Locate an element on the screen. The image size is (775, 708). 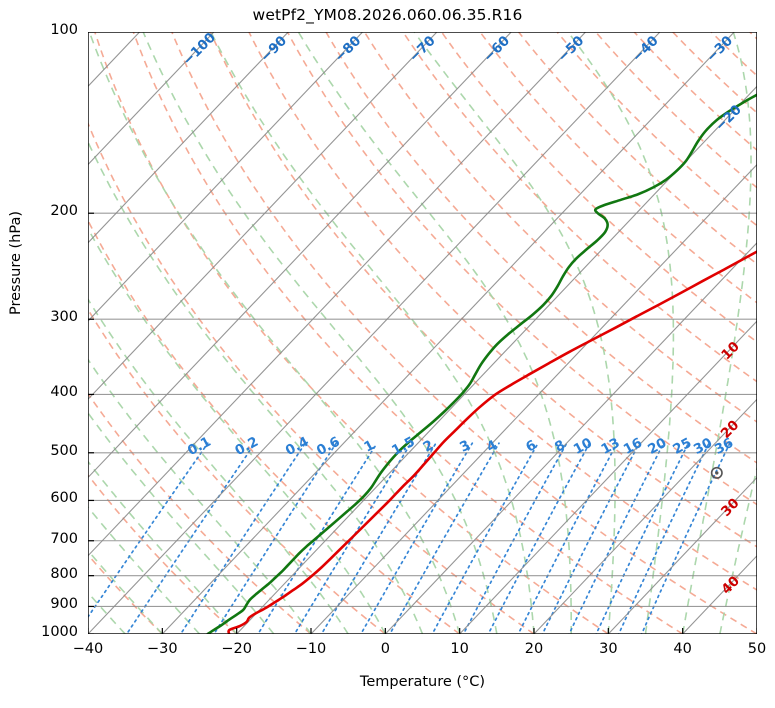
svg-text: 20 is located at coordinates (657, 446).